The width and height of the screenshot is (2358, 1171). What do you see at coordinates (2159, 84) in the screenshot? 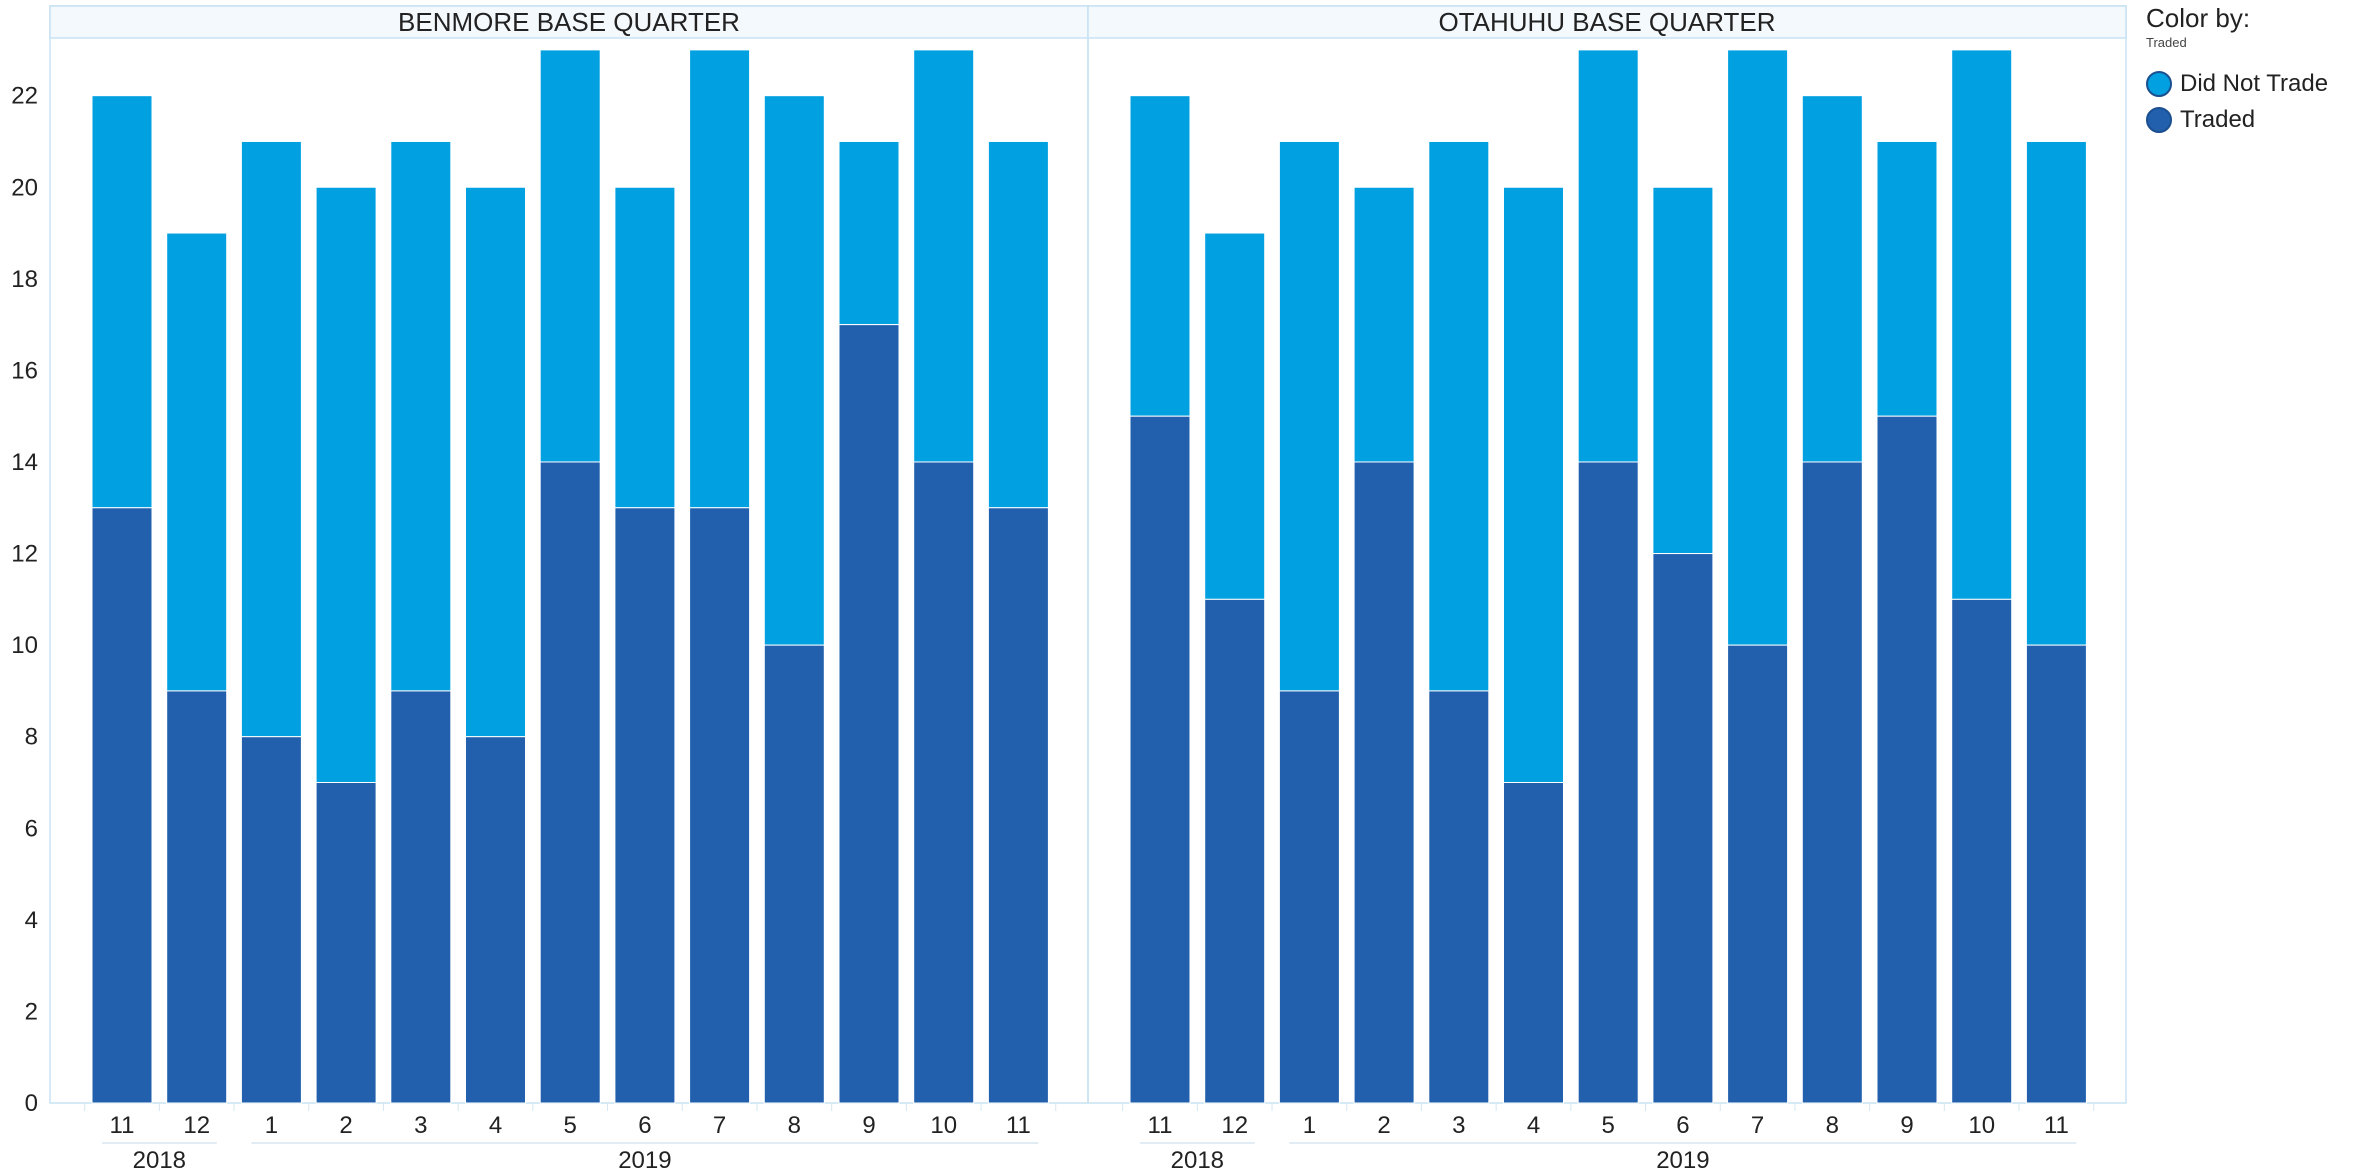
I see `legend-swatch-did-not-trade` at bounding box center [2159, 84].